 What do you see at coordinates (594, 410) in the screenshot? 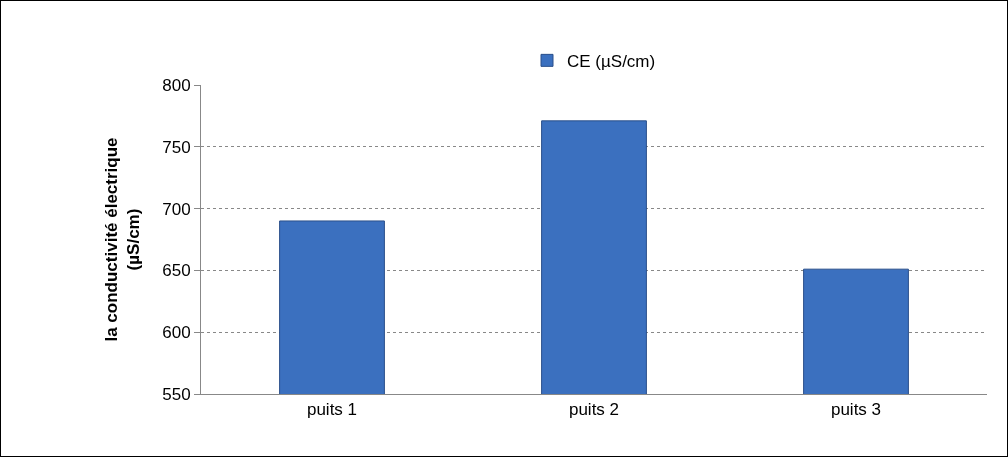
I see `x-tick-label: puits 2` at bounding box center [594, 410].